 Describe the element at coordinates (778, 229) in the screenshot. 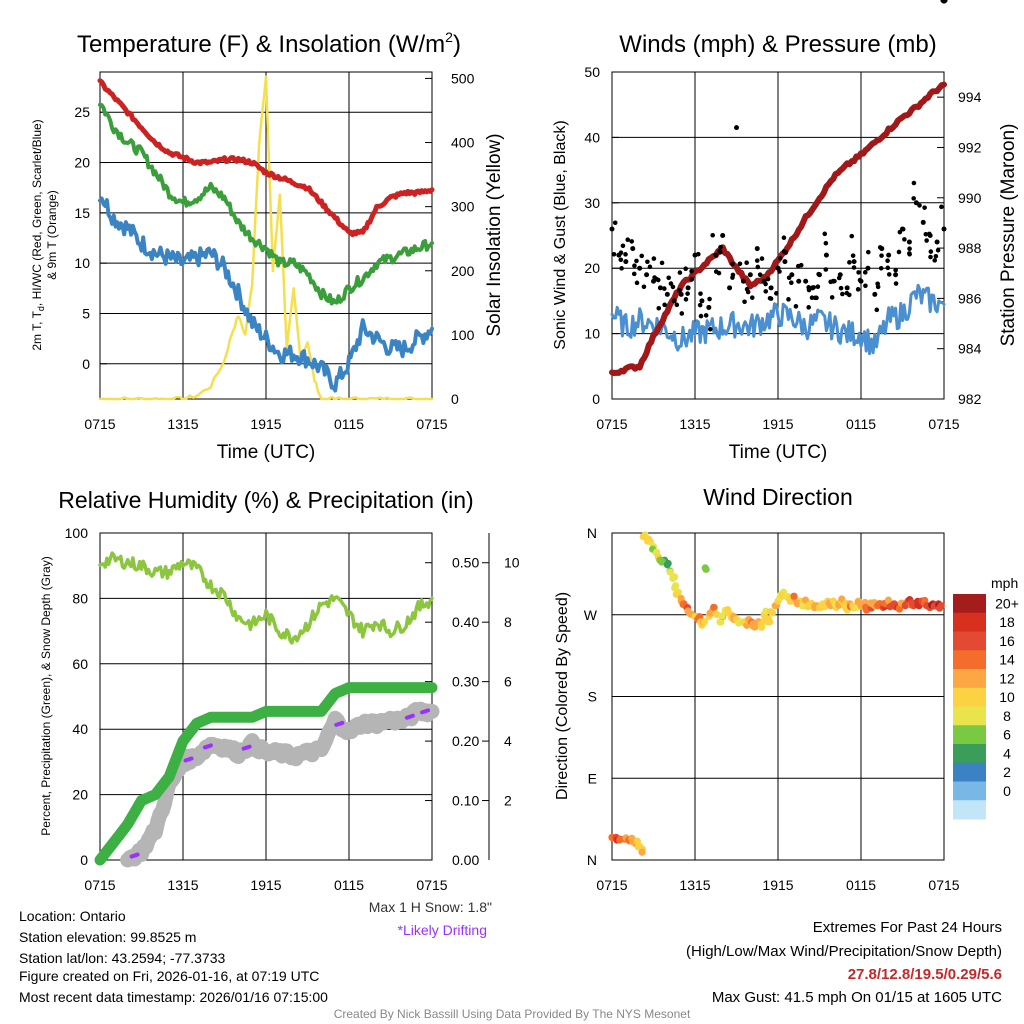

I see `pressure-line` at that location.